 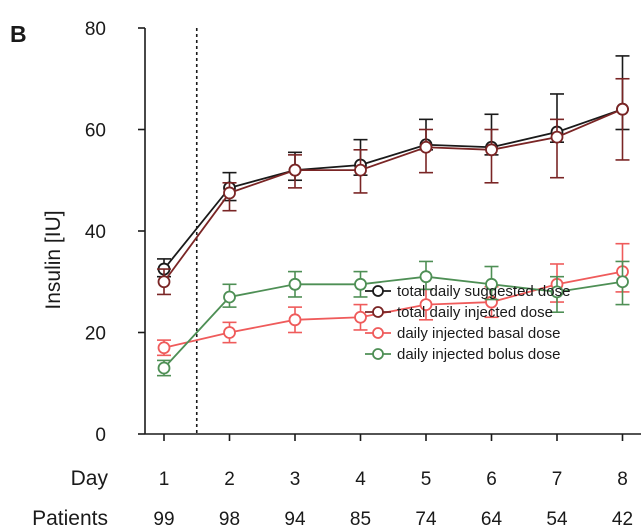 What do you see at coordinates (483, 291) in the screenshot?
I see `legend-label: total daily suggested dose` at bounding box center [483, 291].